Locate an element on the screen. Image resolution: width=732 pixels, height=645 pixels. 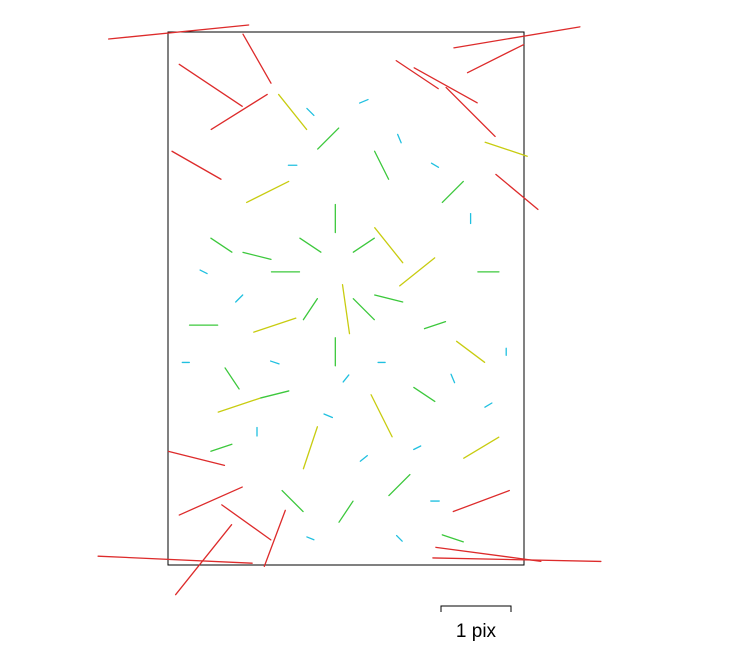
scale-bar-line is located at coordinates (476, 608).